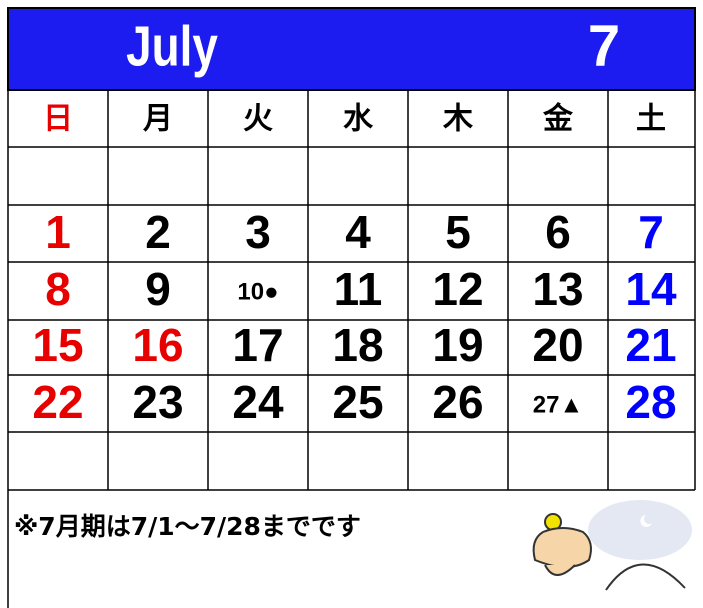 The width and height of the screenshot is (703, 608). I want to click on day: 12, so click(457, 289).